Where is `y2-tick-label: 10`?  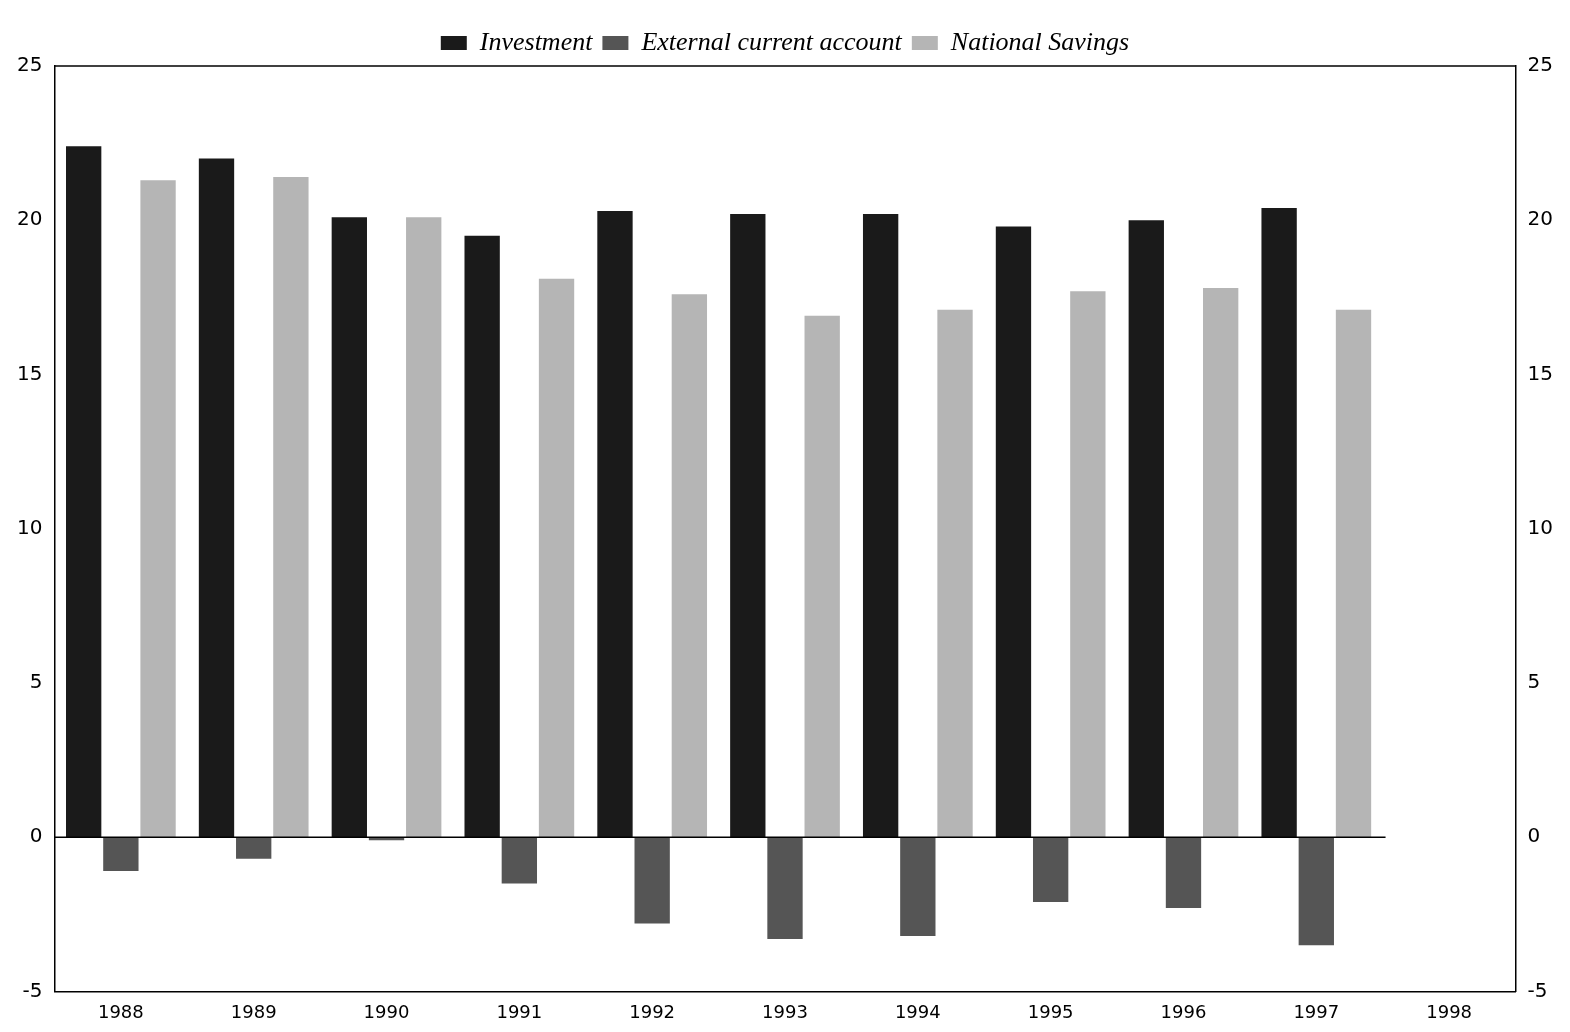 y2-tick-label: 10 is located at coordinates (1540, 526).